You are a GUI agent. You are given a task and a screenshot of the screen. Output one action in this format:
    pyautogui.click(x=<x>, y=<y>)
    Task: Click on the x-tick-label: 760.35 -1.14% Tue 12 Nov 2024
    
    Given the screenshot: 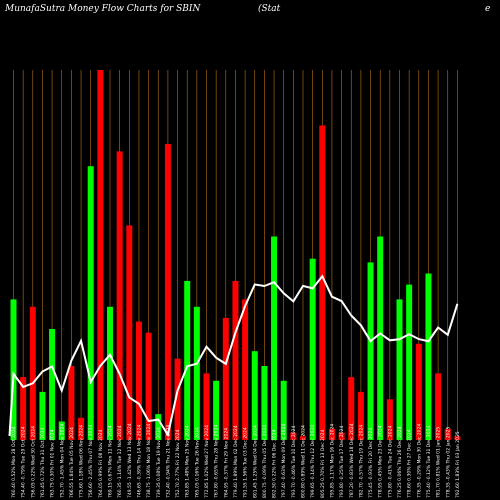 What is the action you would take?
    pyautogui.click(x=120, y=461)
    